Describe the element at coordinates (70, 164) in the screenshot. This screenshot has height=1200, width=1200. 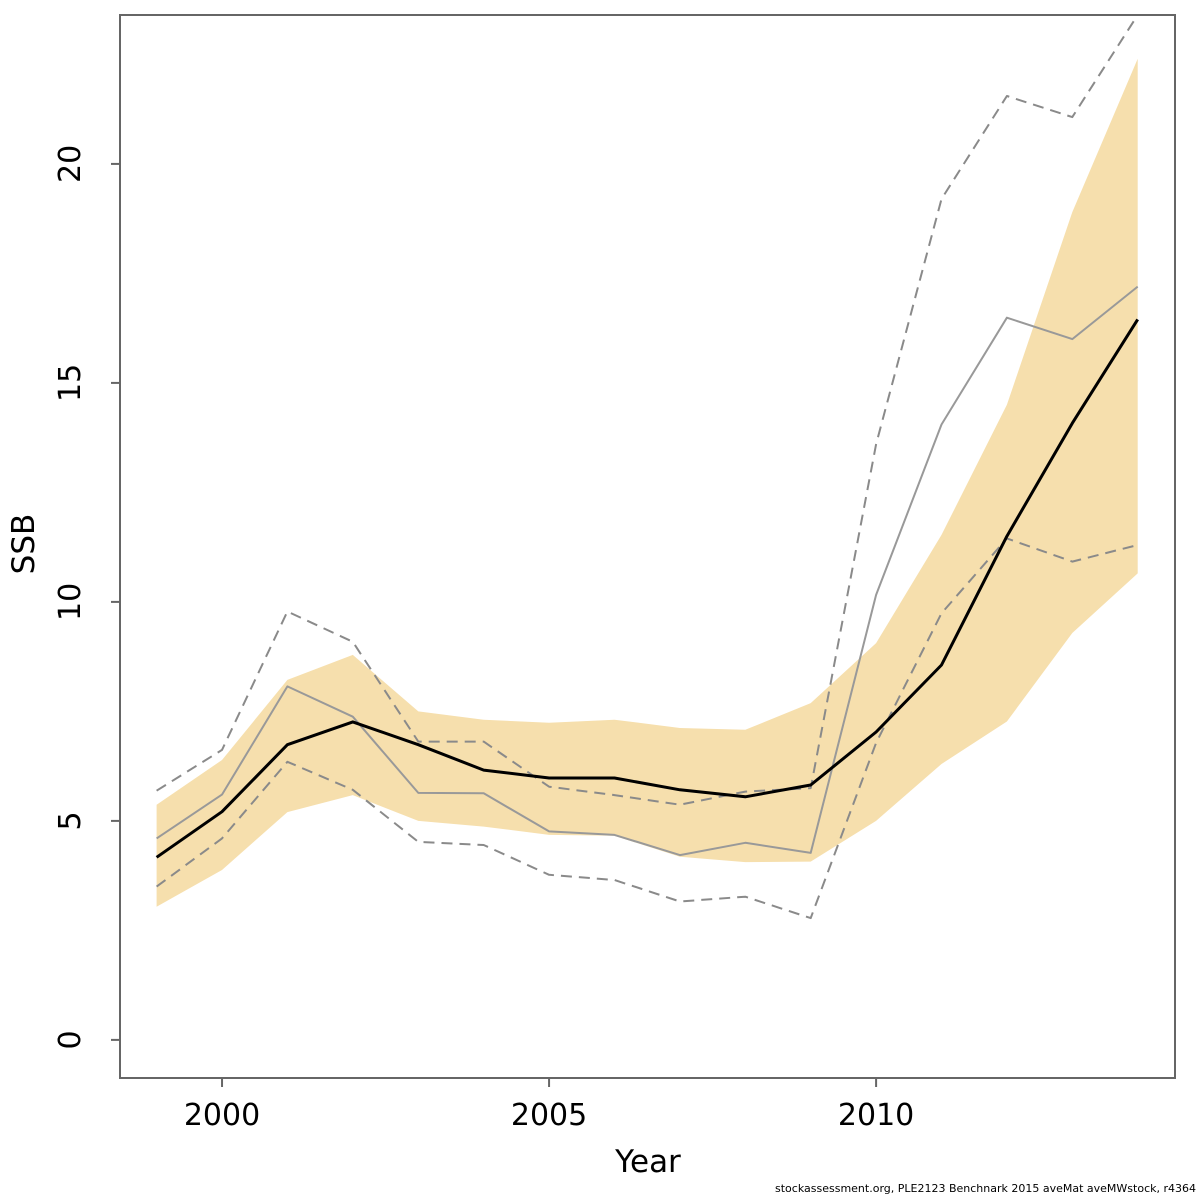
I see `y-tick-label: 20` at that location.